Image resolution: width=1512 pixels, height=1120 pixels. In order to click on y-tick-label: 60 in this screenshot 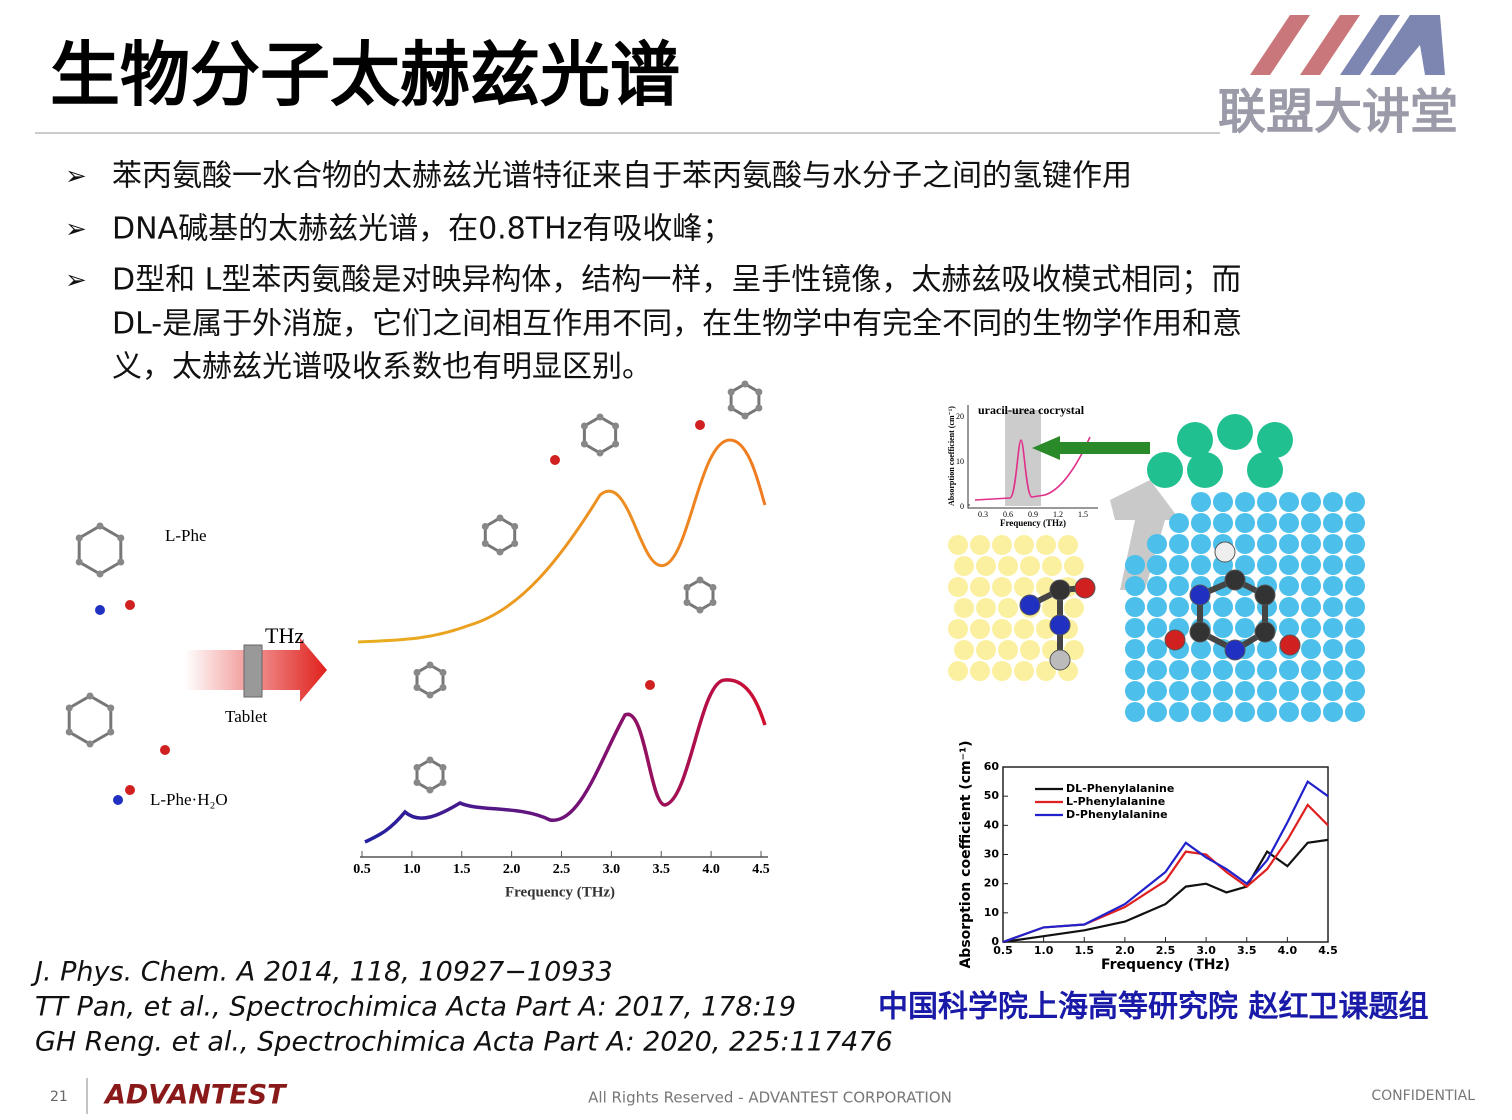, I will do `click(992, 766)`.